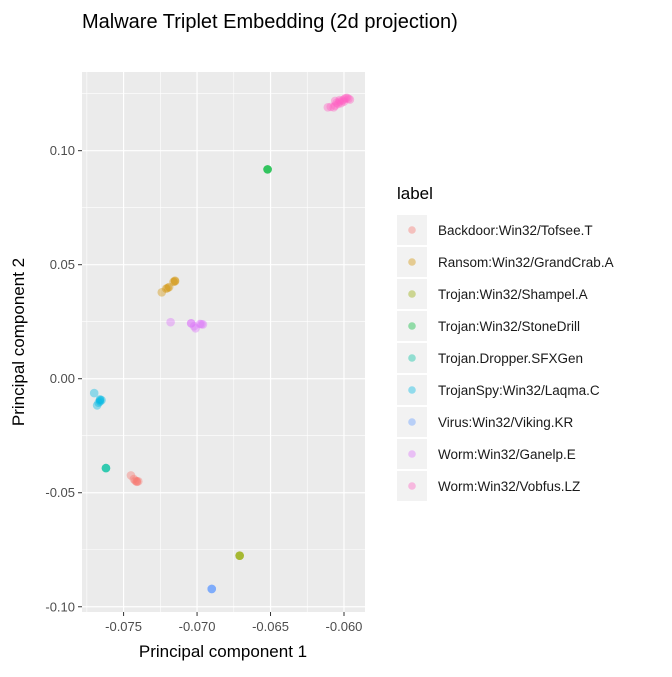  I want to click on legend-item: Trojan:Win32/Shampel.A, so click(492, 294).